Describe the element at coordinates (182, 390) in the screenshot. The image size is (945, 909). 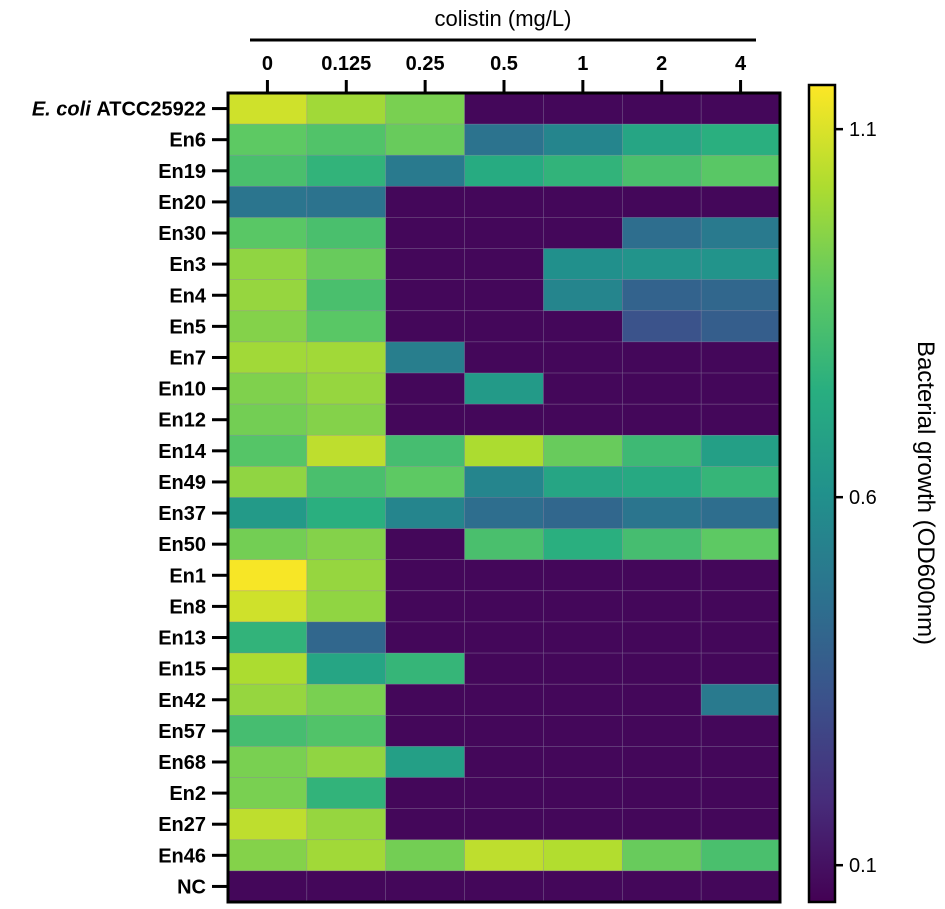
I see `row-label: En10` at that location.